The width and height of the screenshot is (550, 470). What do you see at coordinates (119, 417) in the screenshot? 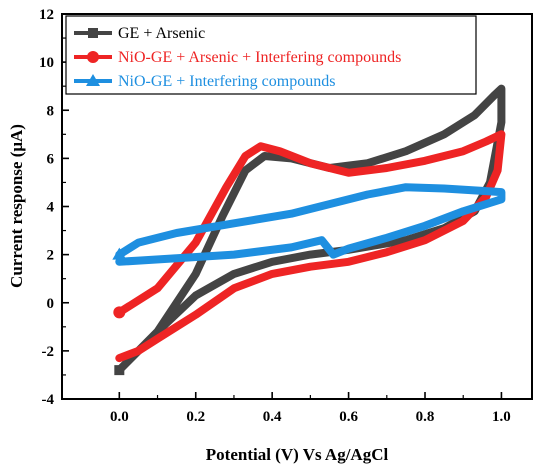
I see `x-tick-label: 0.0` at bounding box center [119, 417].